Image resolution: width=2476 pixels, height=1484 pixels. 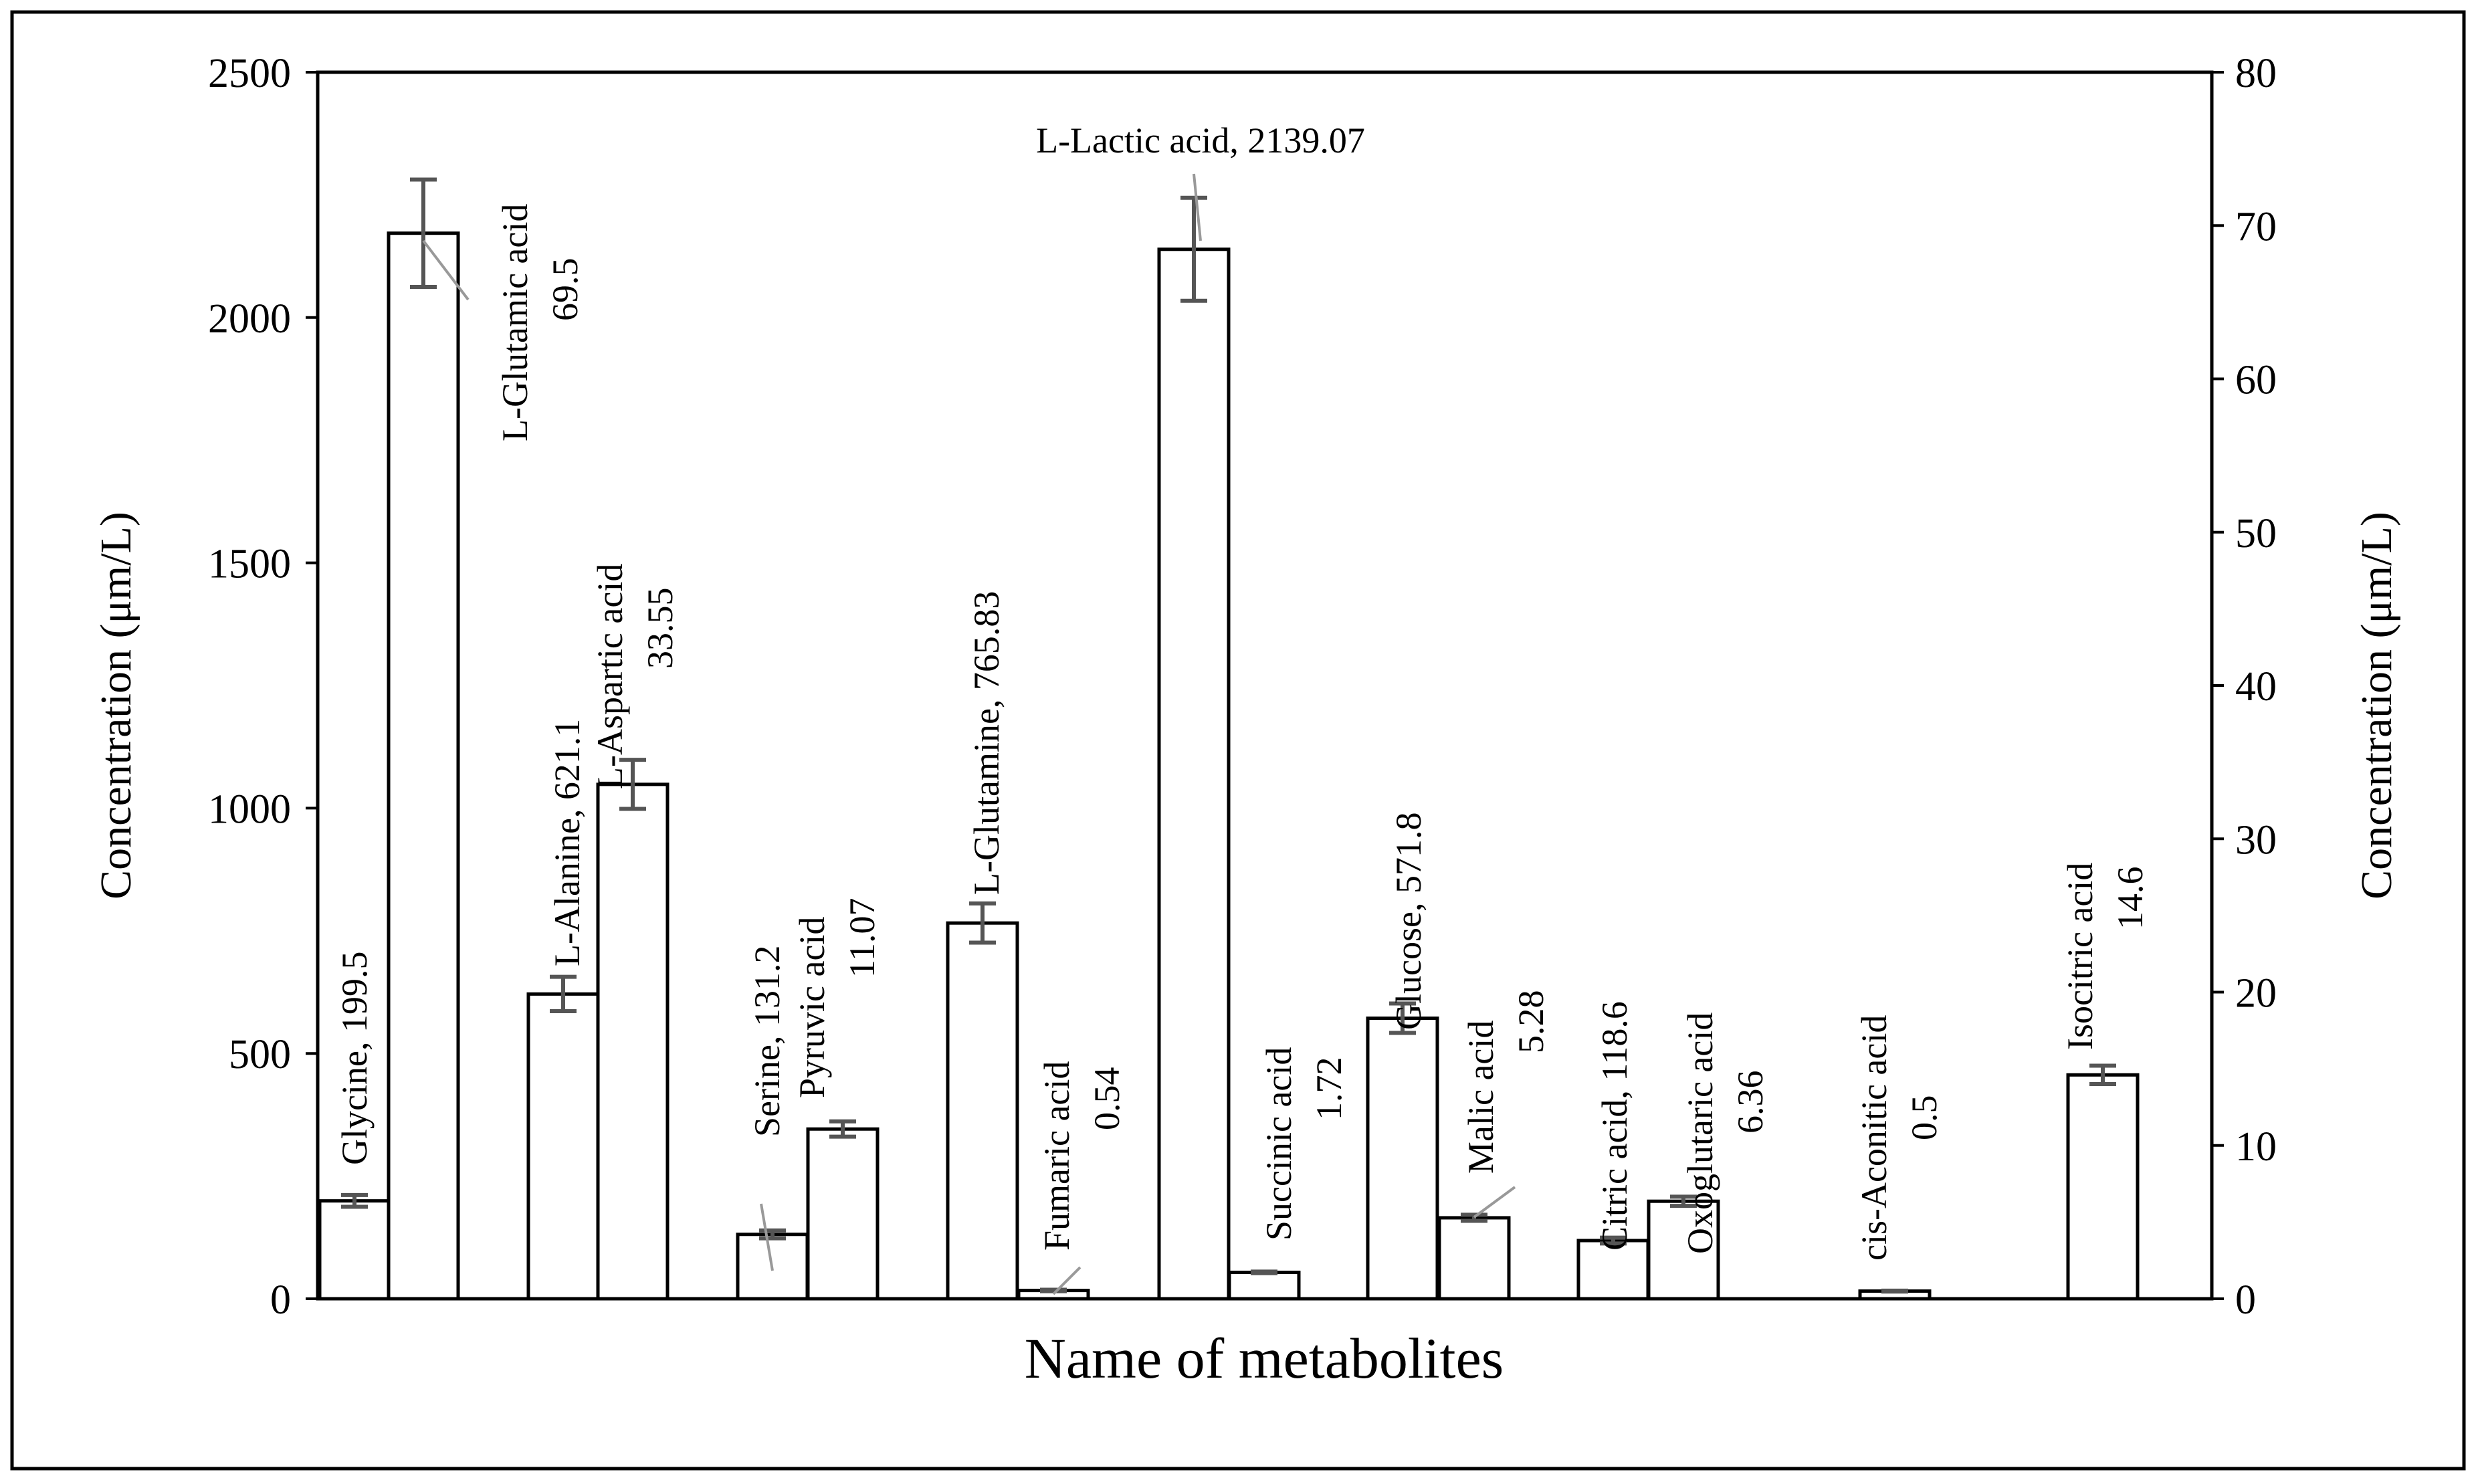 I want to click on bar-data-label: Fumaric acid, so click(x=1057, y=1156).